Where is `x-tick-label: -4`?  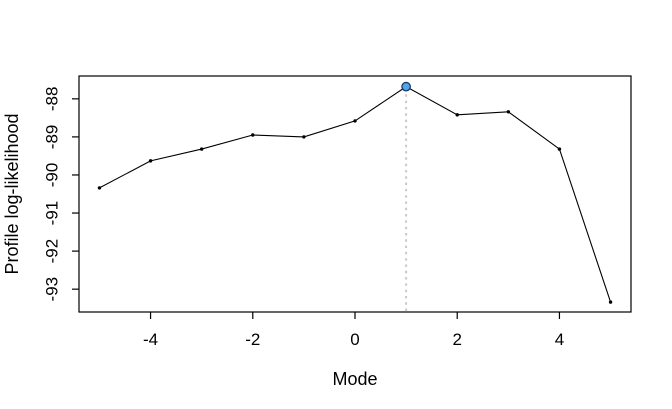 x-tick-label: -4 is located at coordinates (150, 339).